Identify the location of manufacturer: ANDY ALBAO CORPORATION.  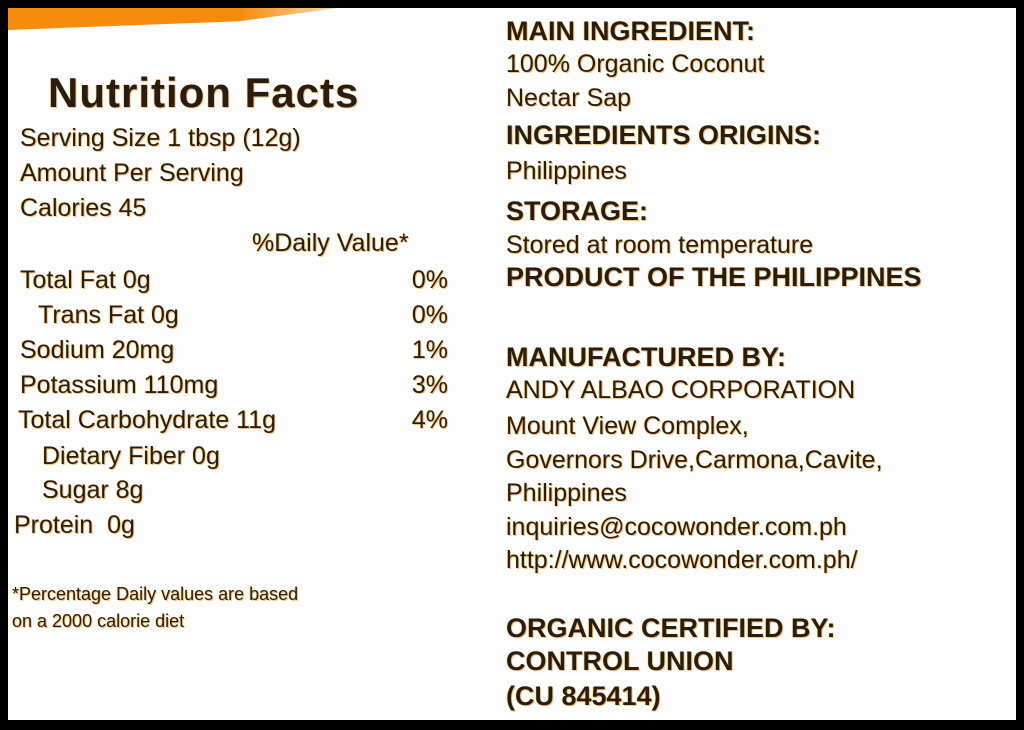
(681, 390).